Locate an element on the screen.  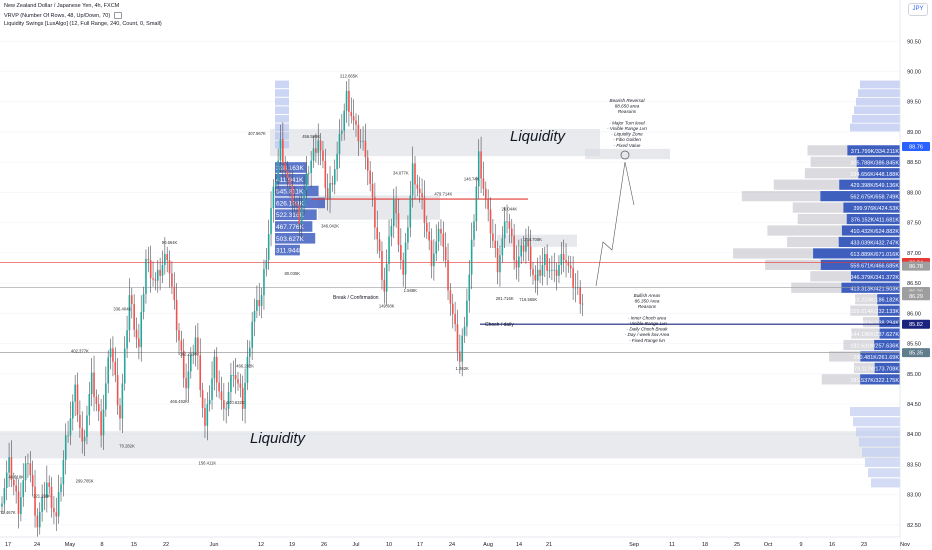
time-tick-label: 14 is located at coordinates (519, 545).